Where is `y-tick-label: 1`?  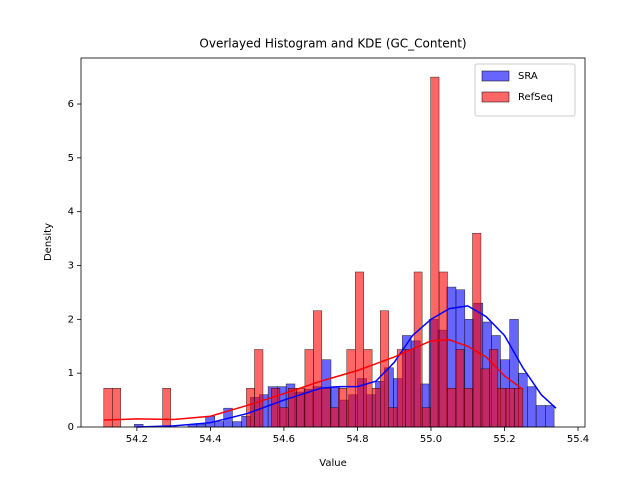
y-tick-label: 1 is located at coordinates (71, 373).